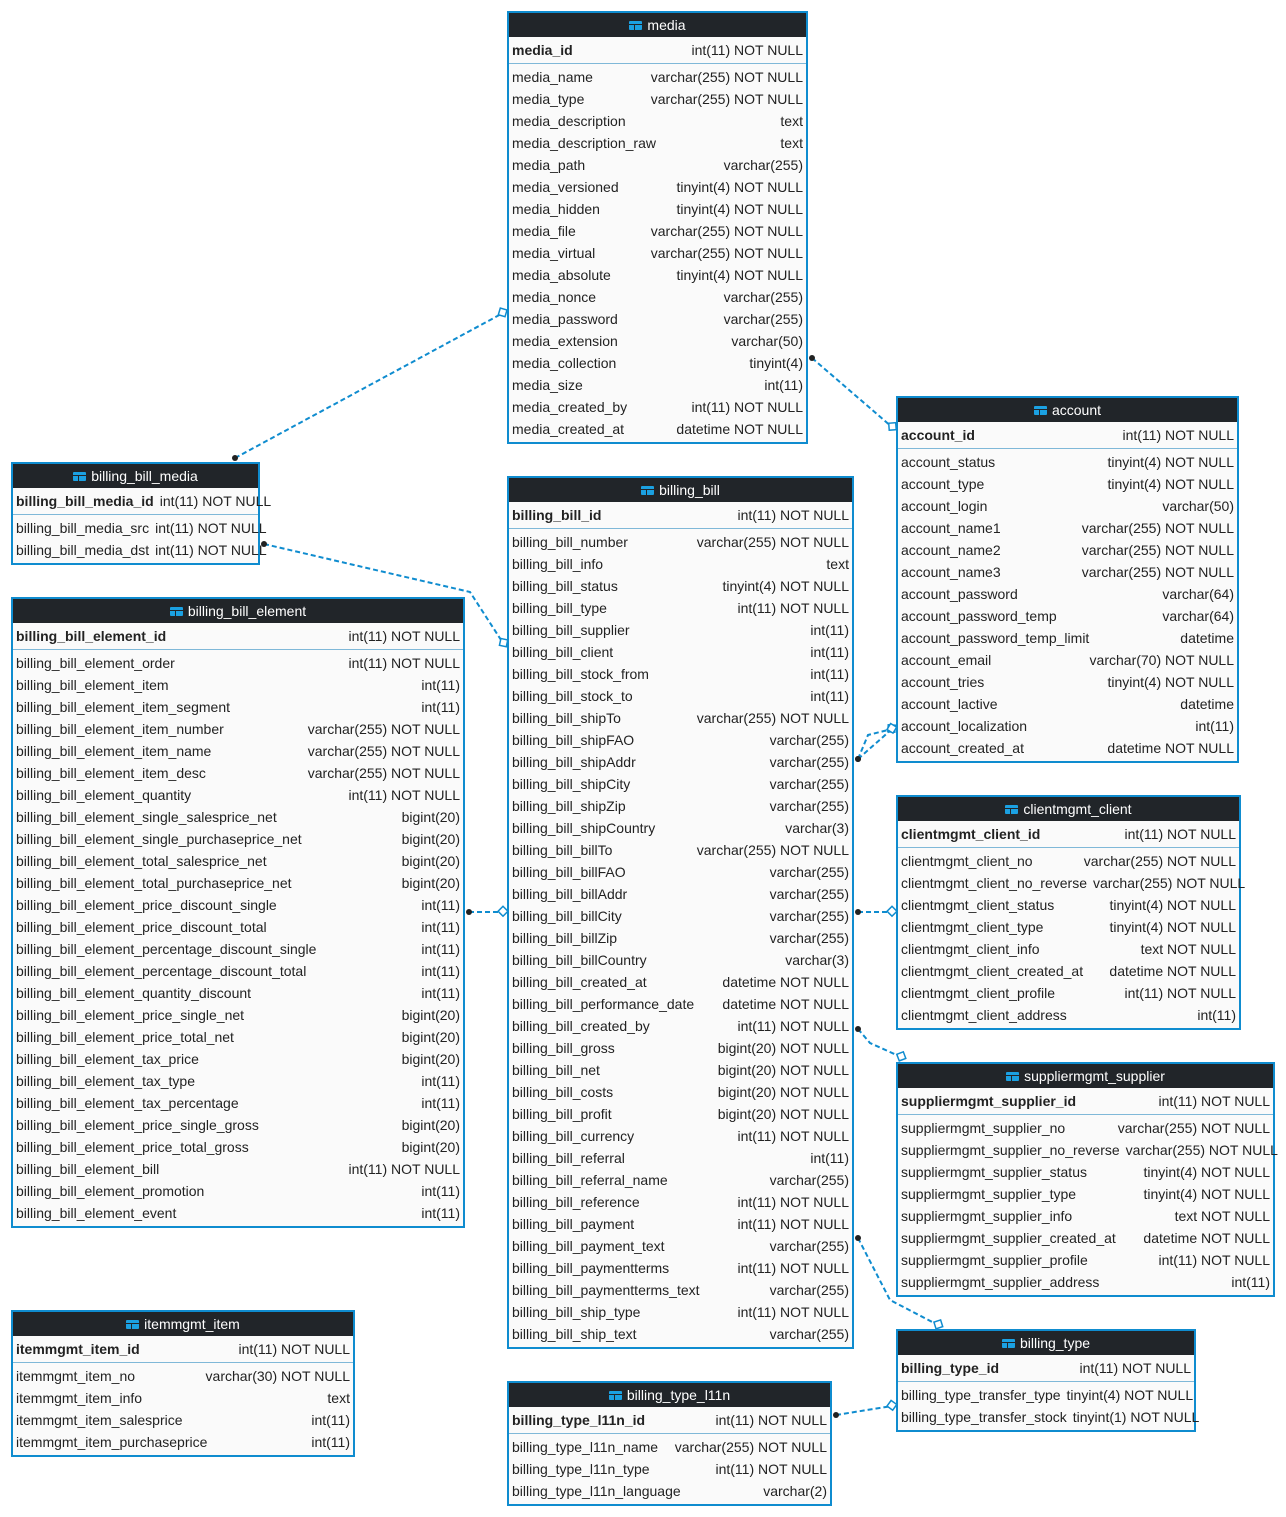  What do you see at coordinates (1085, 1101) in the screenshot?
I see `primary-key-row: suppliermgmt_supplier_id int(11) NOT NULL` at bounding box center [1085, 1101].